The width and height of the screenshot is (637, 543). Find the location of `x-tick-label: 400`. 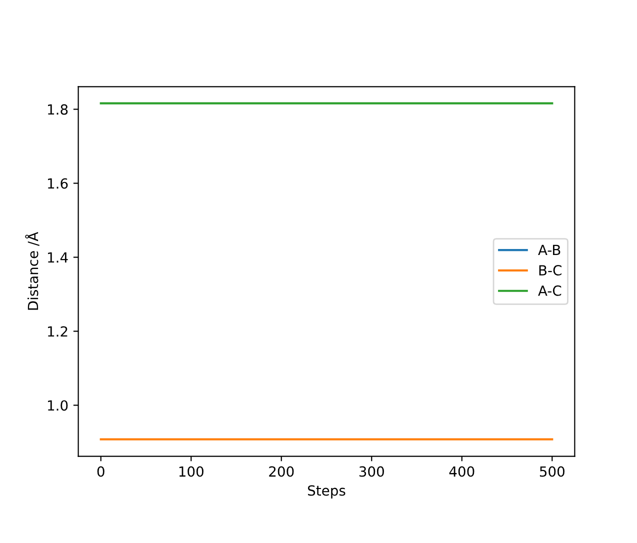

x-tick-label: 400 is located at coordinates (461, 471).